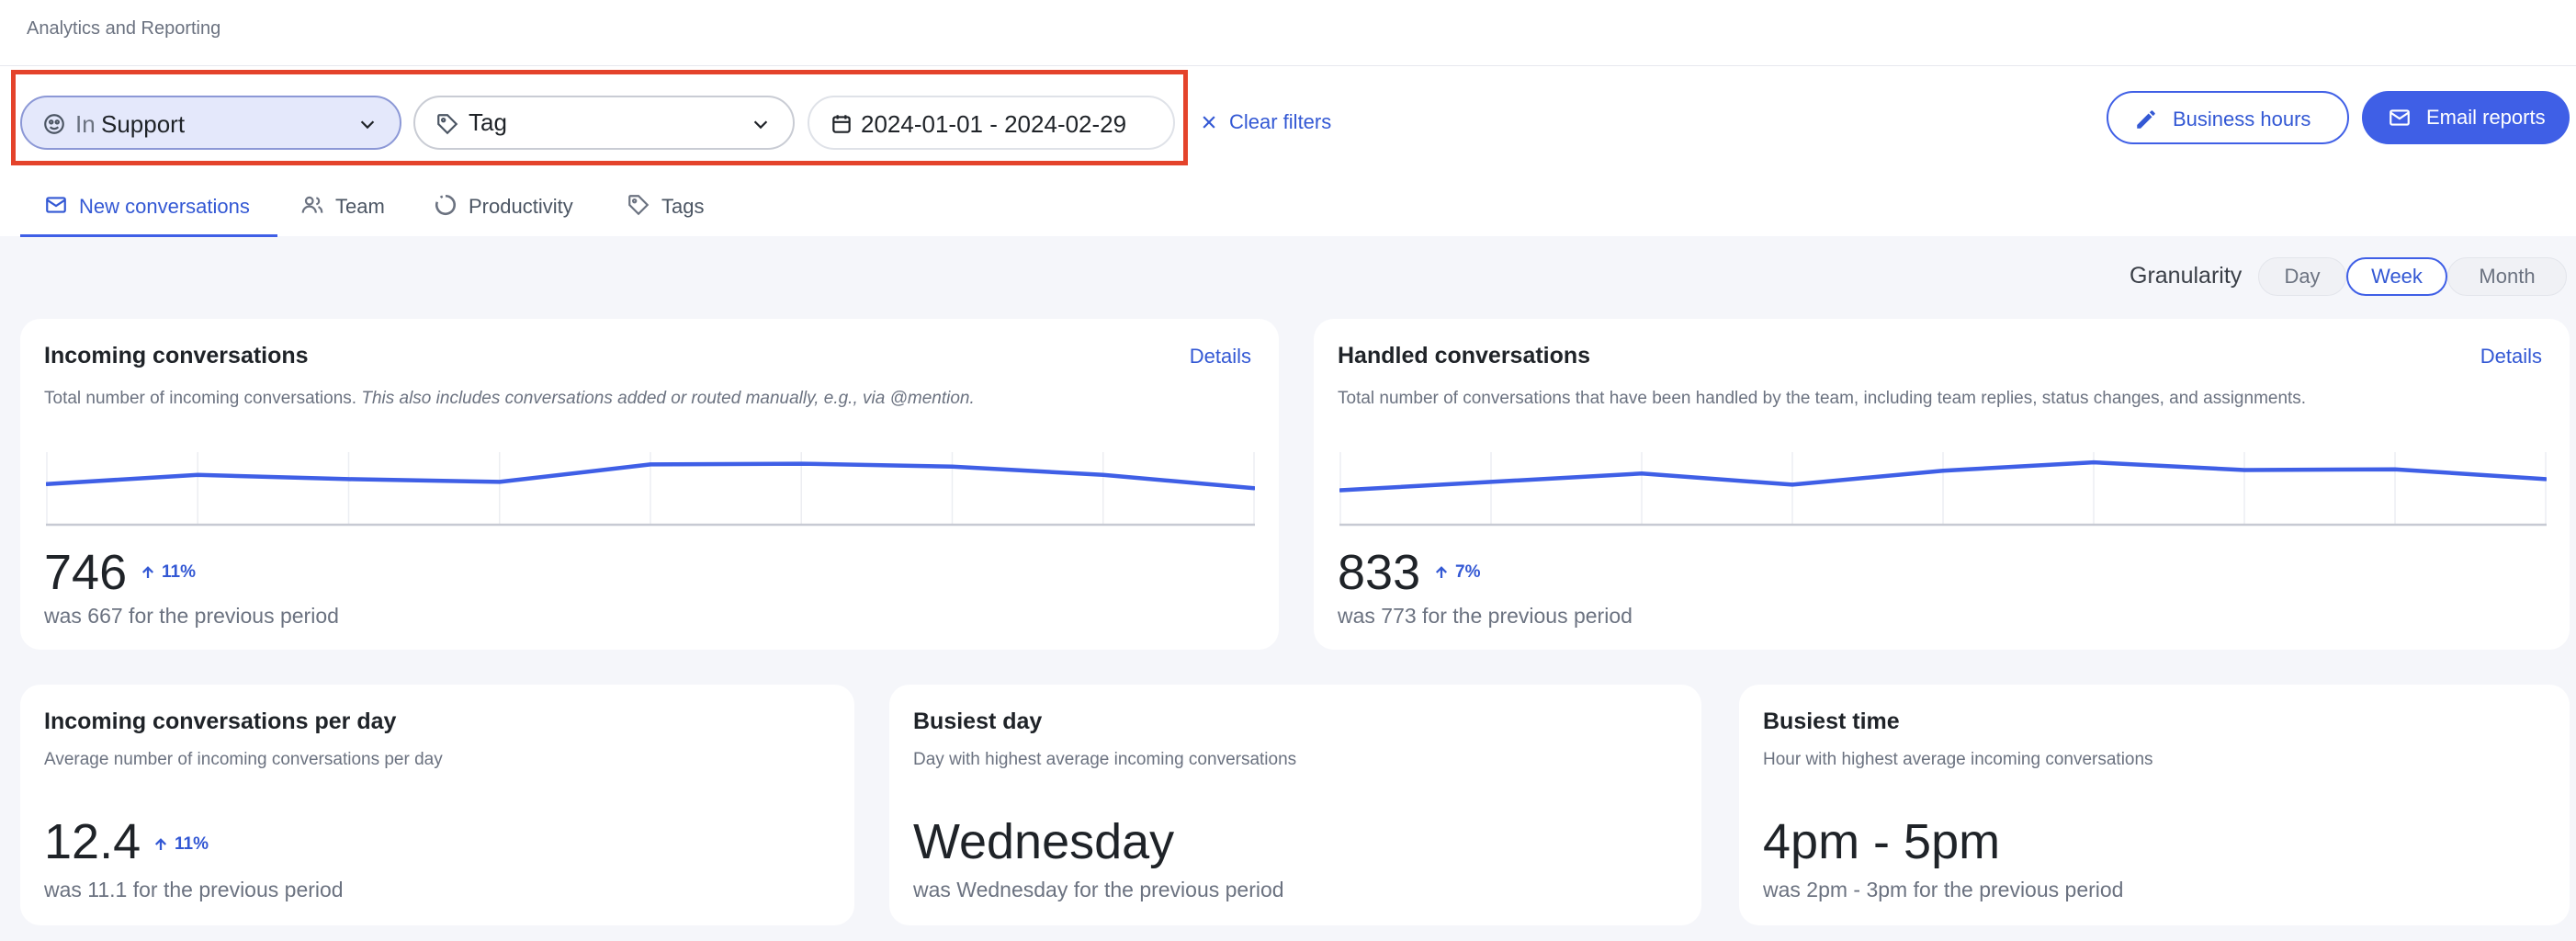 The height and width of the screenshot is (941, 2576). I want to click on inbox-filter-prefix: In, so click(85, 124).